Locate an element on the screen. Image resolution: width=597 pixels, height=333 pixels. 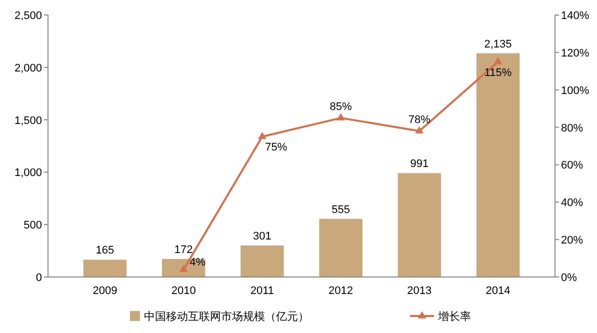
x-tick-label: 2014 is located at coordinates (498, 291).